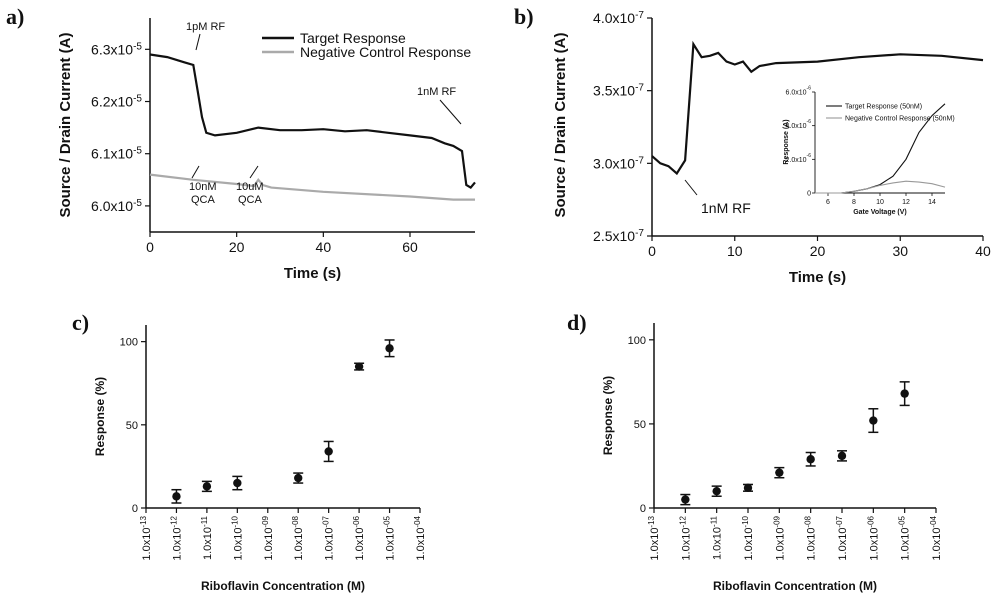  What do you see at coordinates (883, 107) in the screenshot?
I see `inset-legend-label: Target Response (50nM)` at bounding box center [883, 107].